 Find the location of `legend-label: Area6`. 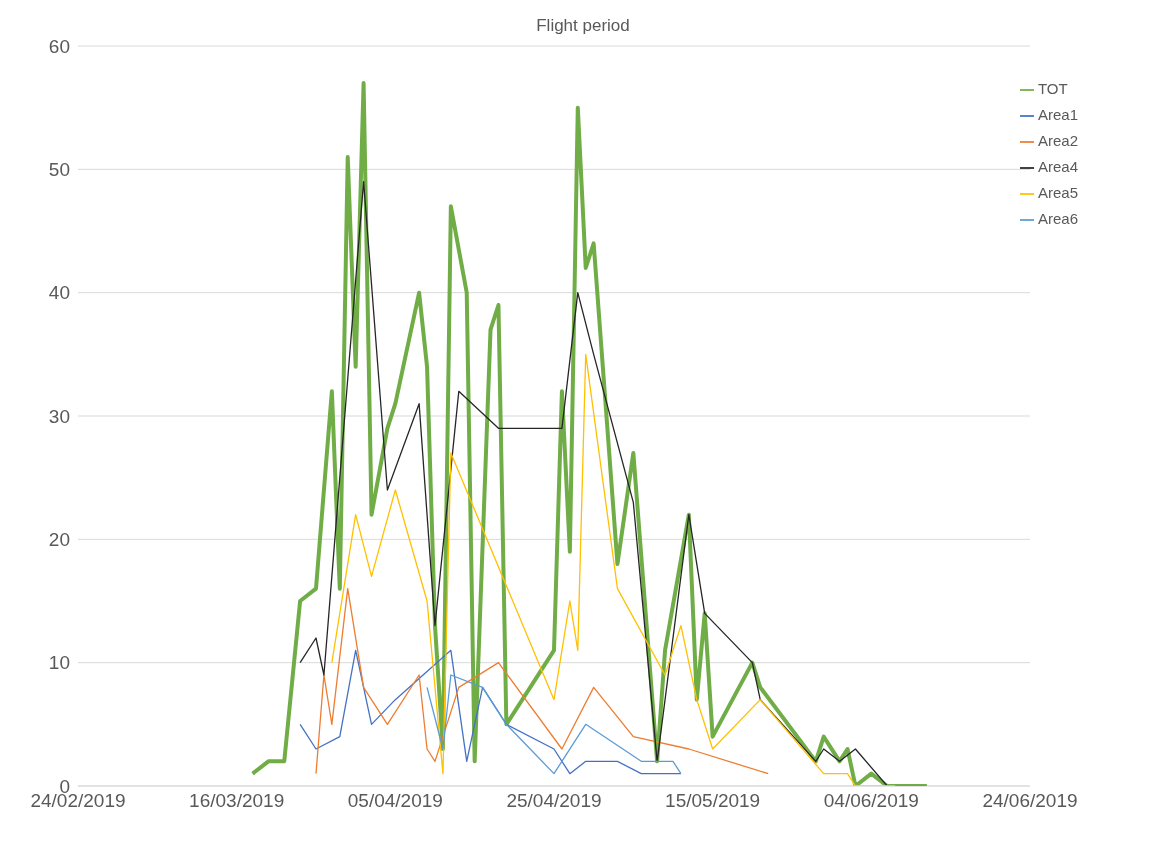

legend-label: Area6 is located at coordinates (1057, 218).